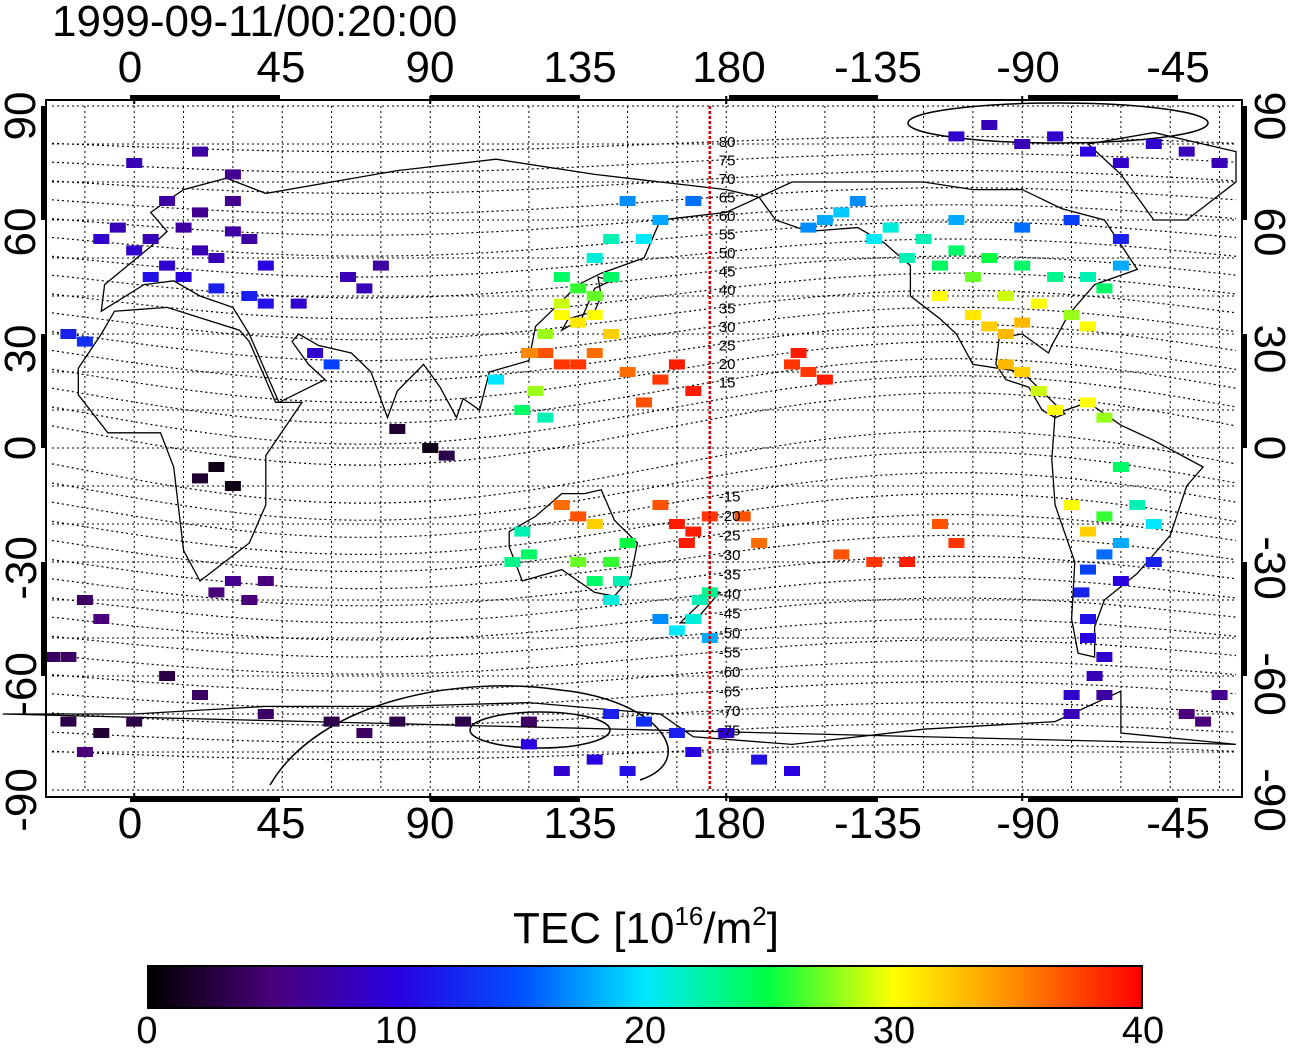 This screenshot has width=1292, height=1057. What do you see at coordinates (727, 253) in the screenshot?
I see `contour-label: 50` at bounding box center [727, 253].